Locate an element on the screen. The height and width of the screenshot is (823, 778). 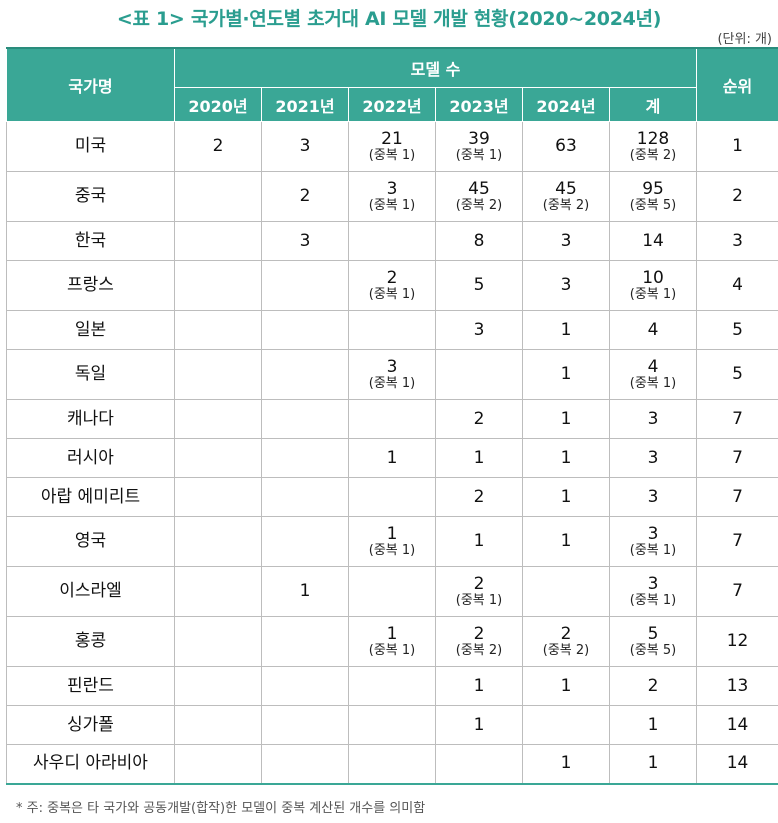
country-name: 캐나다 is located at coordinates (90, 419).